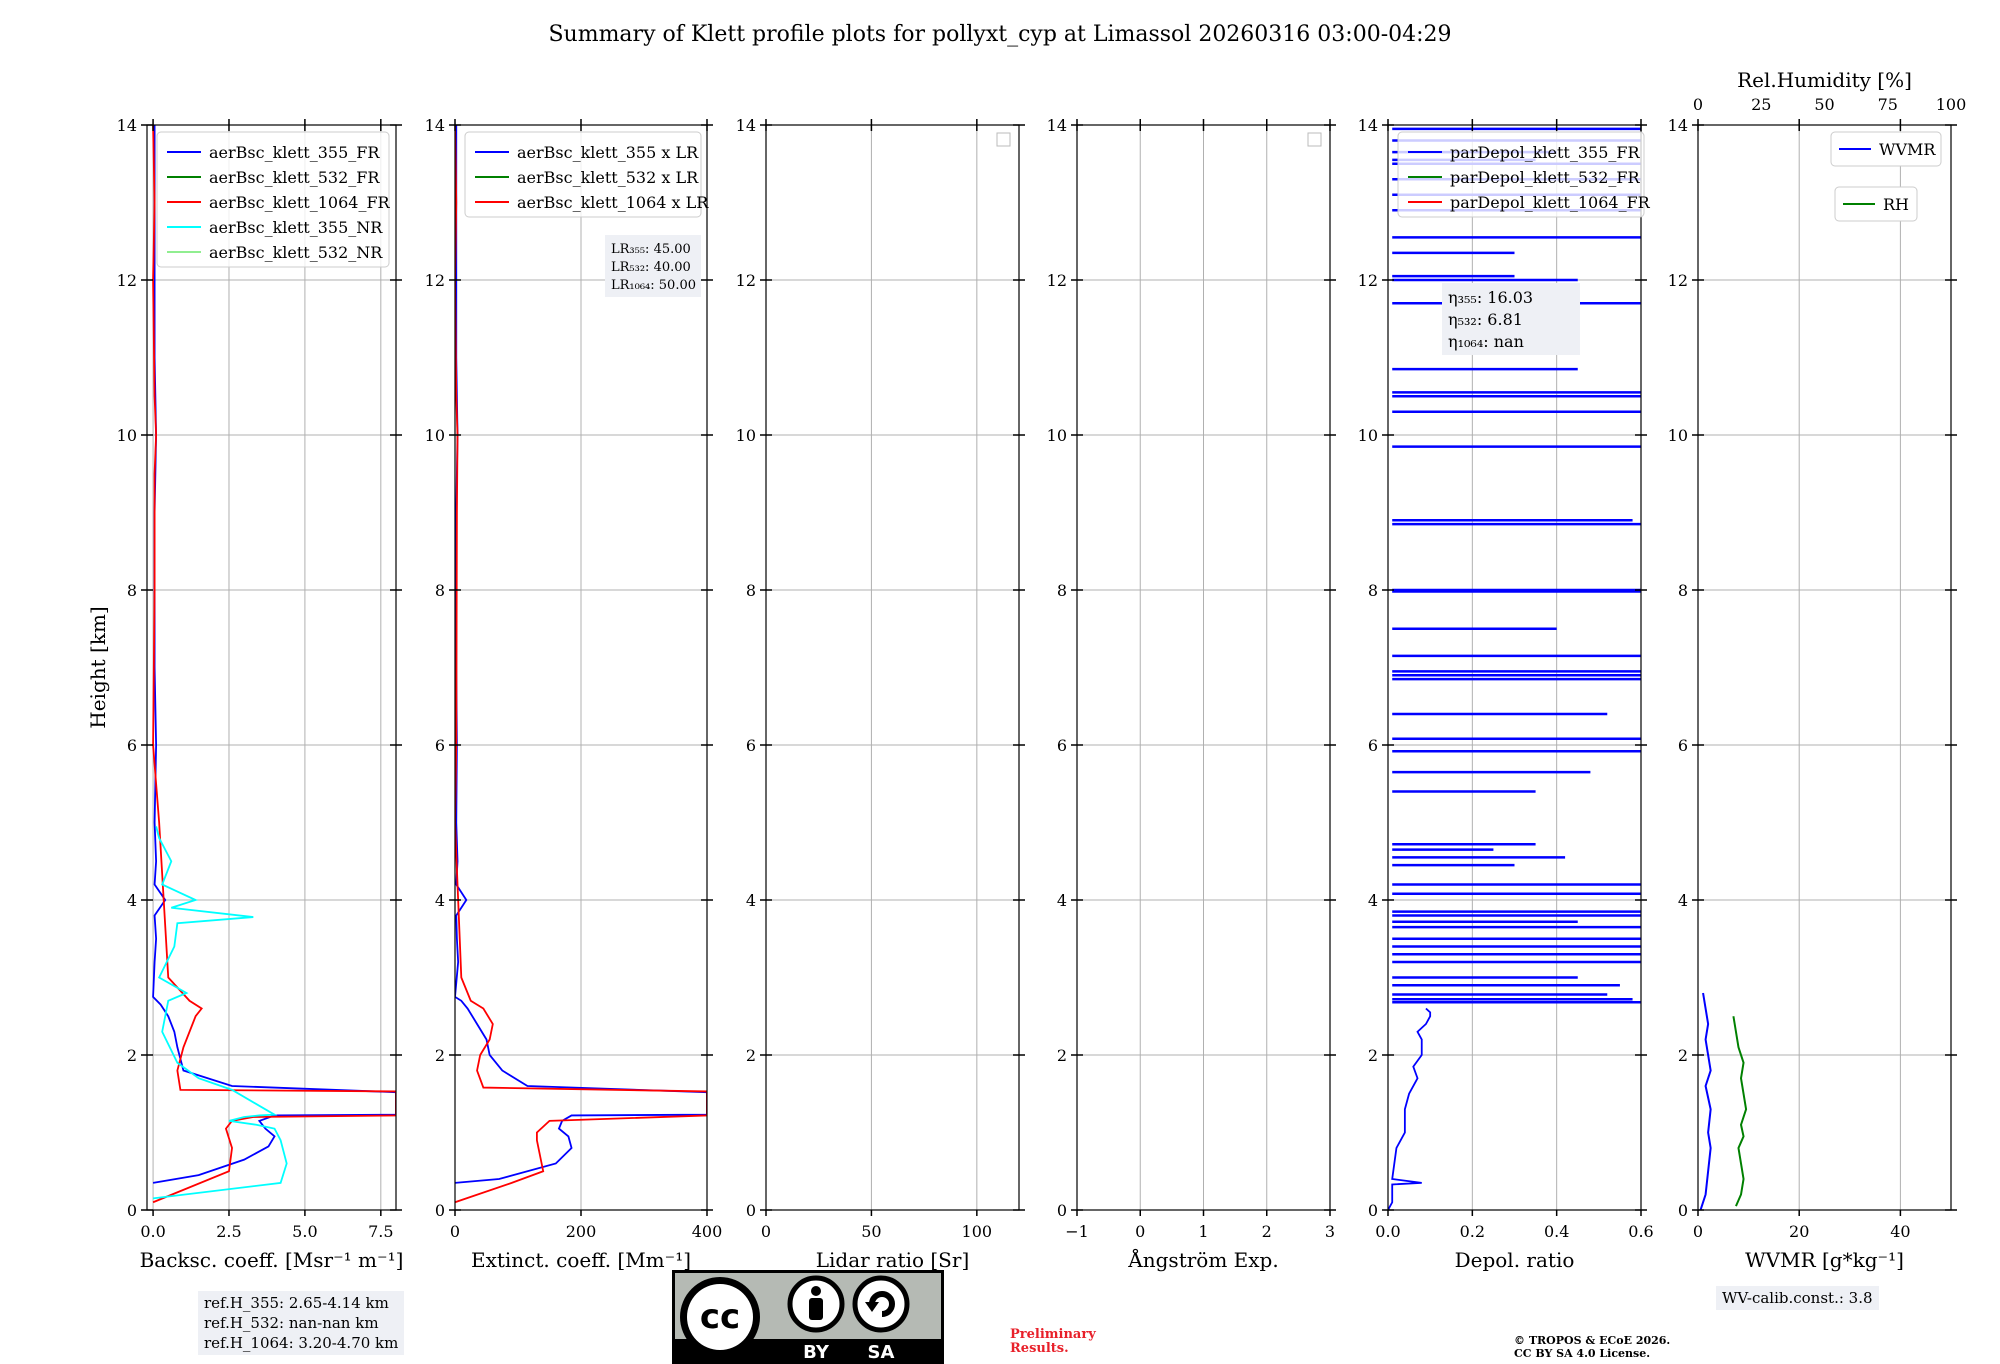 The width and height of the screenshot is (2000, 1364). I want to click on legend-box-wvmr, so click(1886, 149).